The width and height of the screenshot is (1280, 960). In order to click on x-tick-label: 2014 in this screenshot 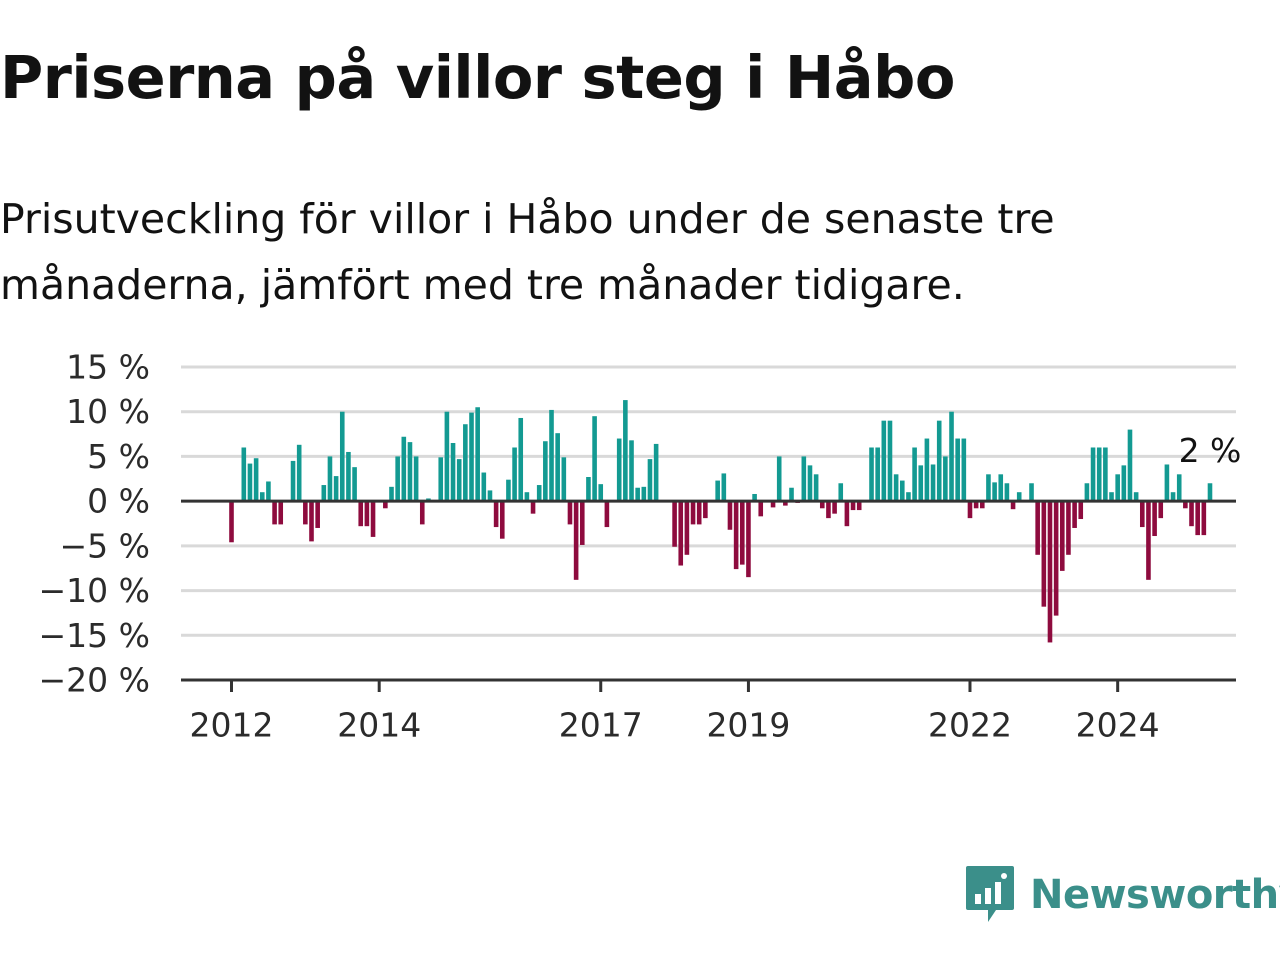, I will do `click(379, 725)`.